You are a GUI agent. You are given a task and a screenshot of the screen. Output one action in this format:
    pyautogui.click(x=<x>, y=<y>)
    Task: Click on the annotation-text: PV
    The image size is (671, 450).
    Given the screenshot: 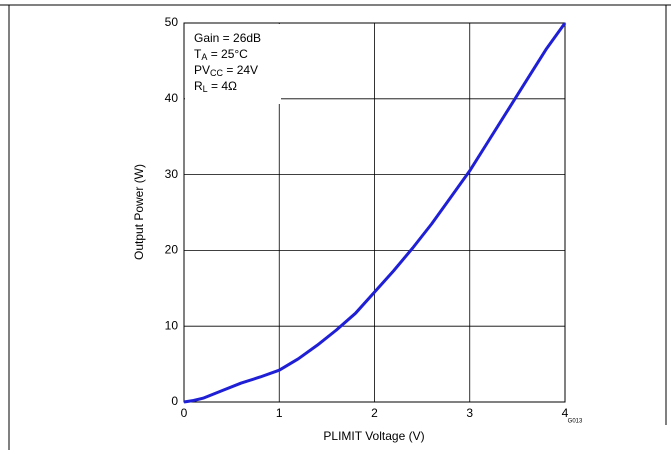 What is the action you would take?
    pyautogui.click(x=202, y=70)
    